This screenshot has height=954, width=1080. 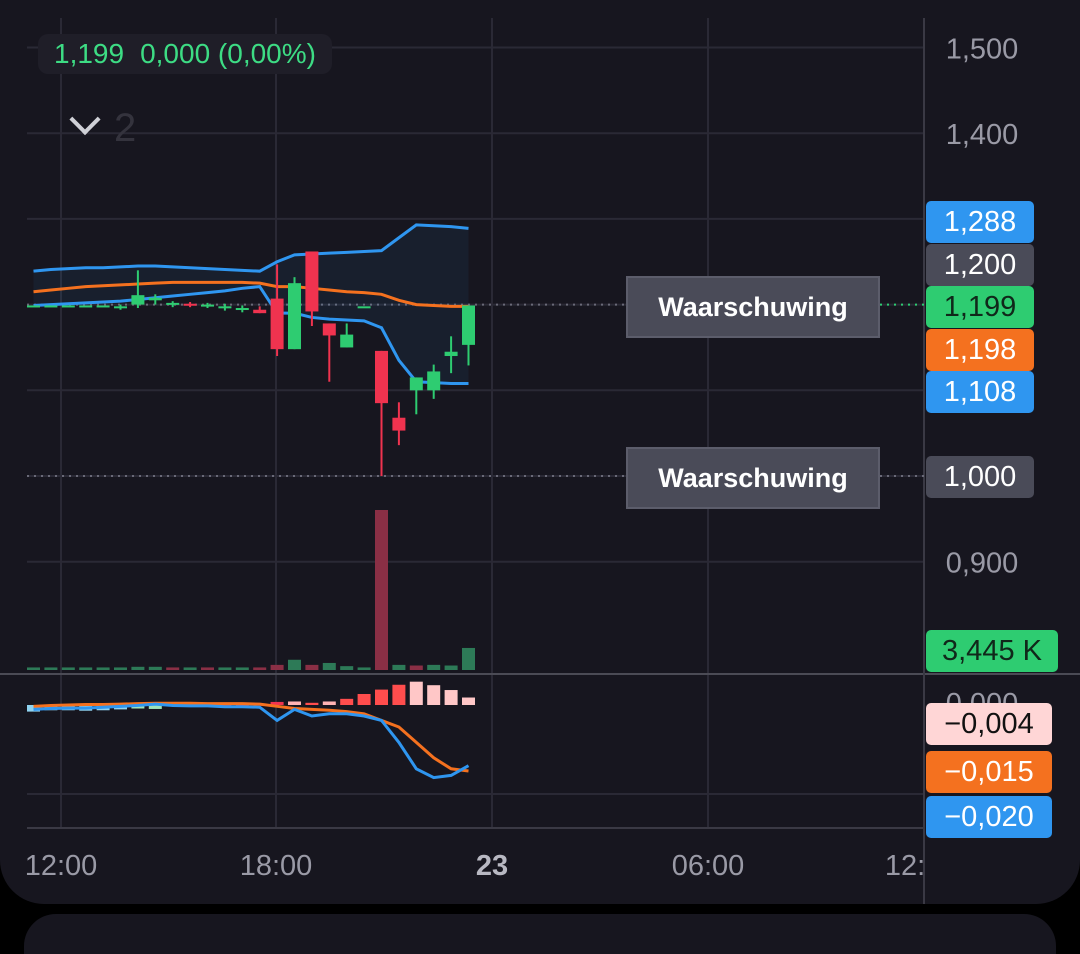 I want to click on badge-alert-low: 1,000, so click(x=980, y=477).